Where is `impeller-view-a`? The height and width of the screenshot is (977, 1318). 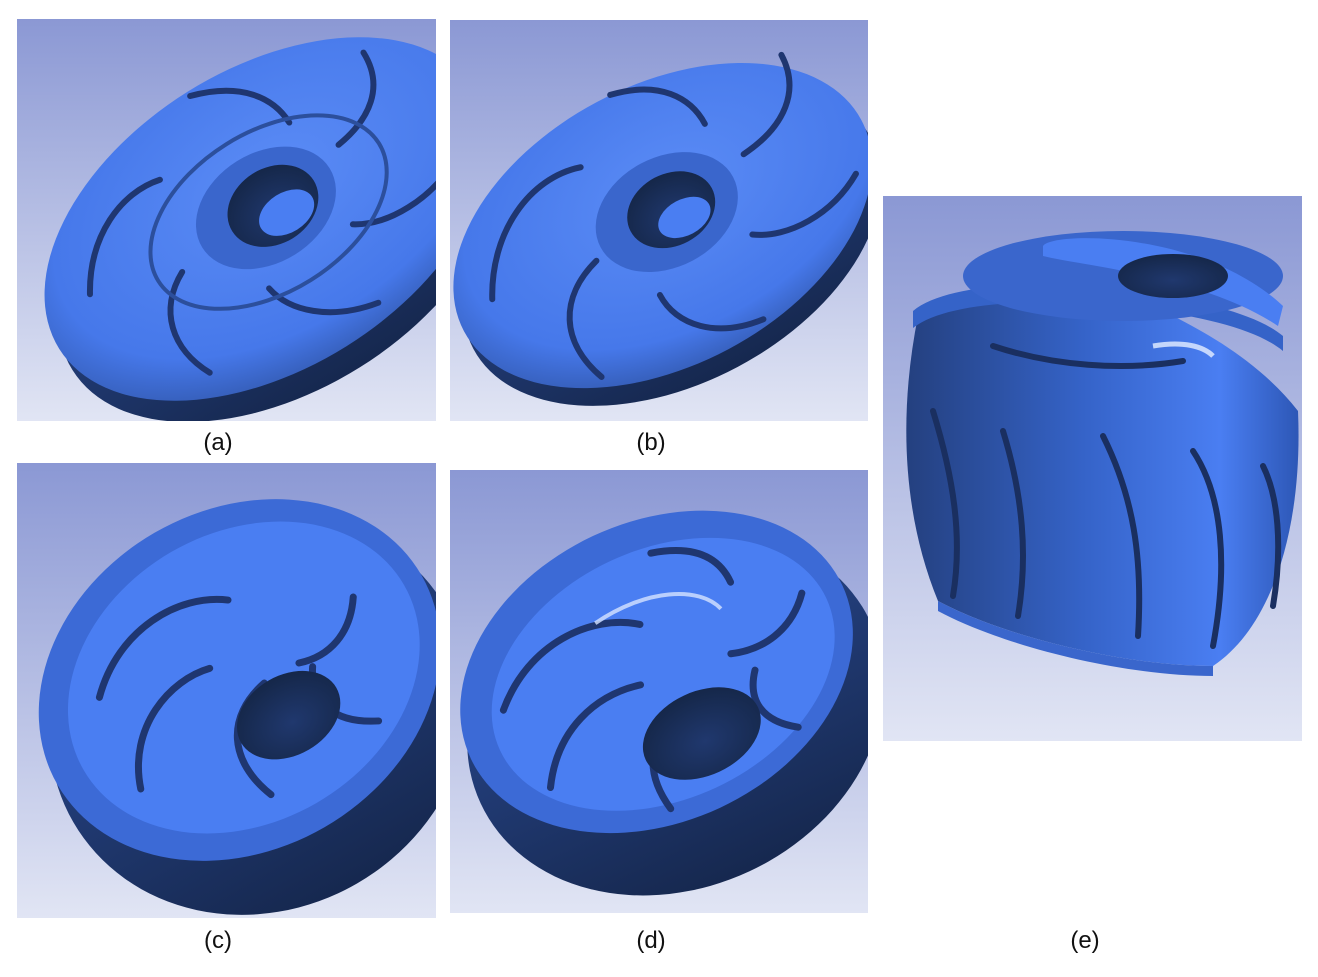 impeller-view-a is located at coordinates (226, 220).